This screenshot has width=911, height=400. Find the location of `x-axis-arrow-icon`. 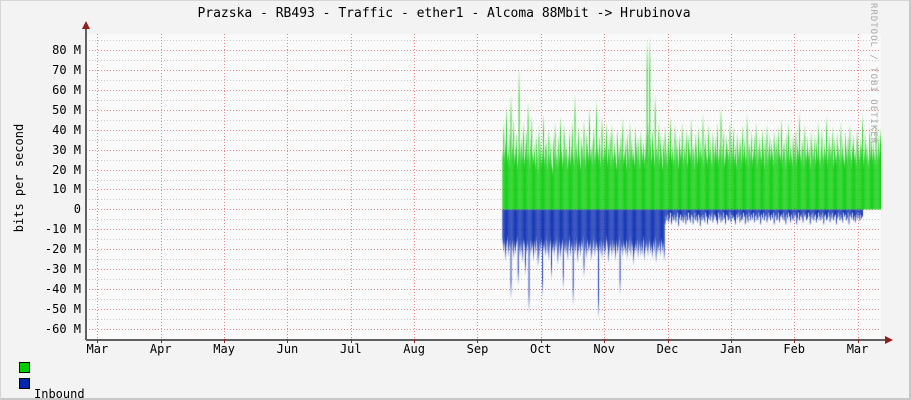

x-axis-arrow-icon is located at coordinates (889, 340).